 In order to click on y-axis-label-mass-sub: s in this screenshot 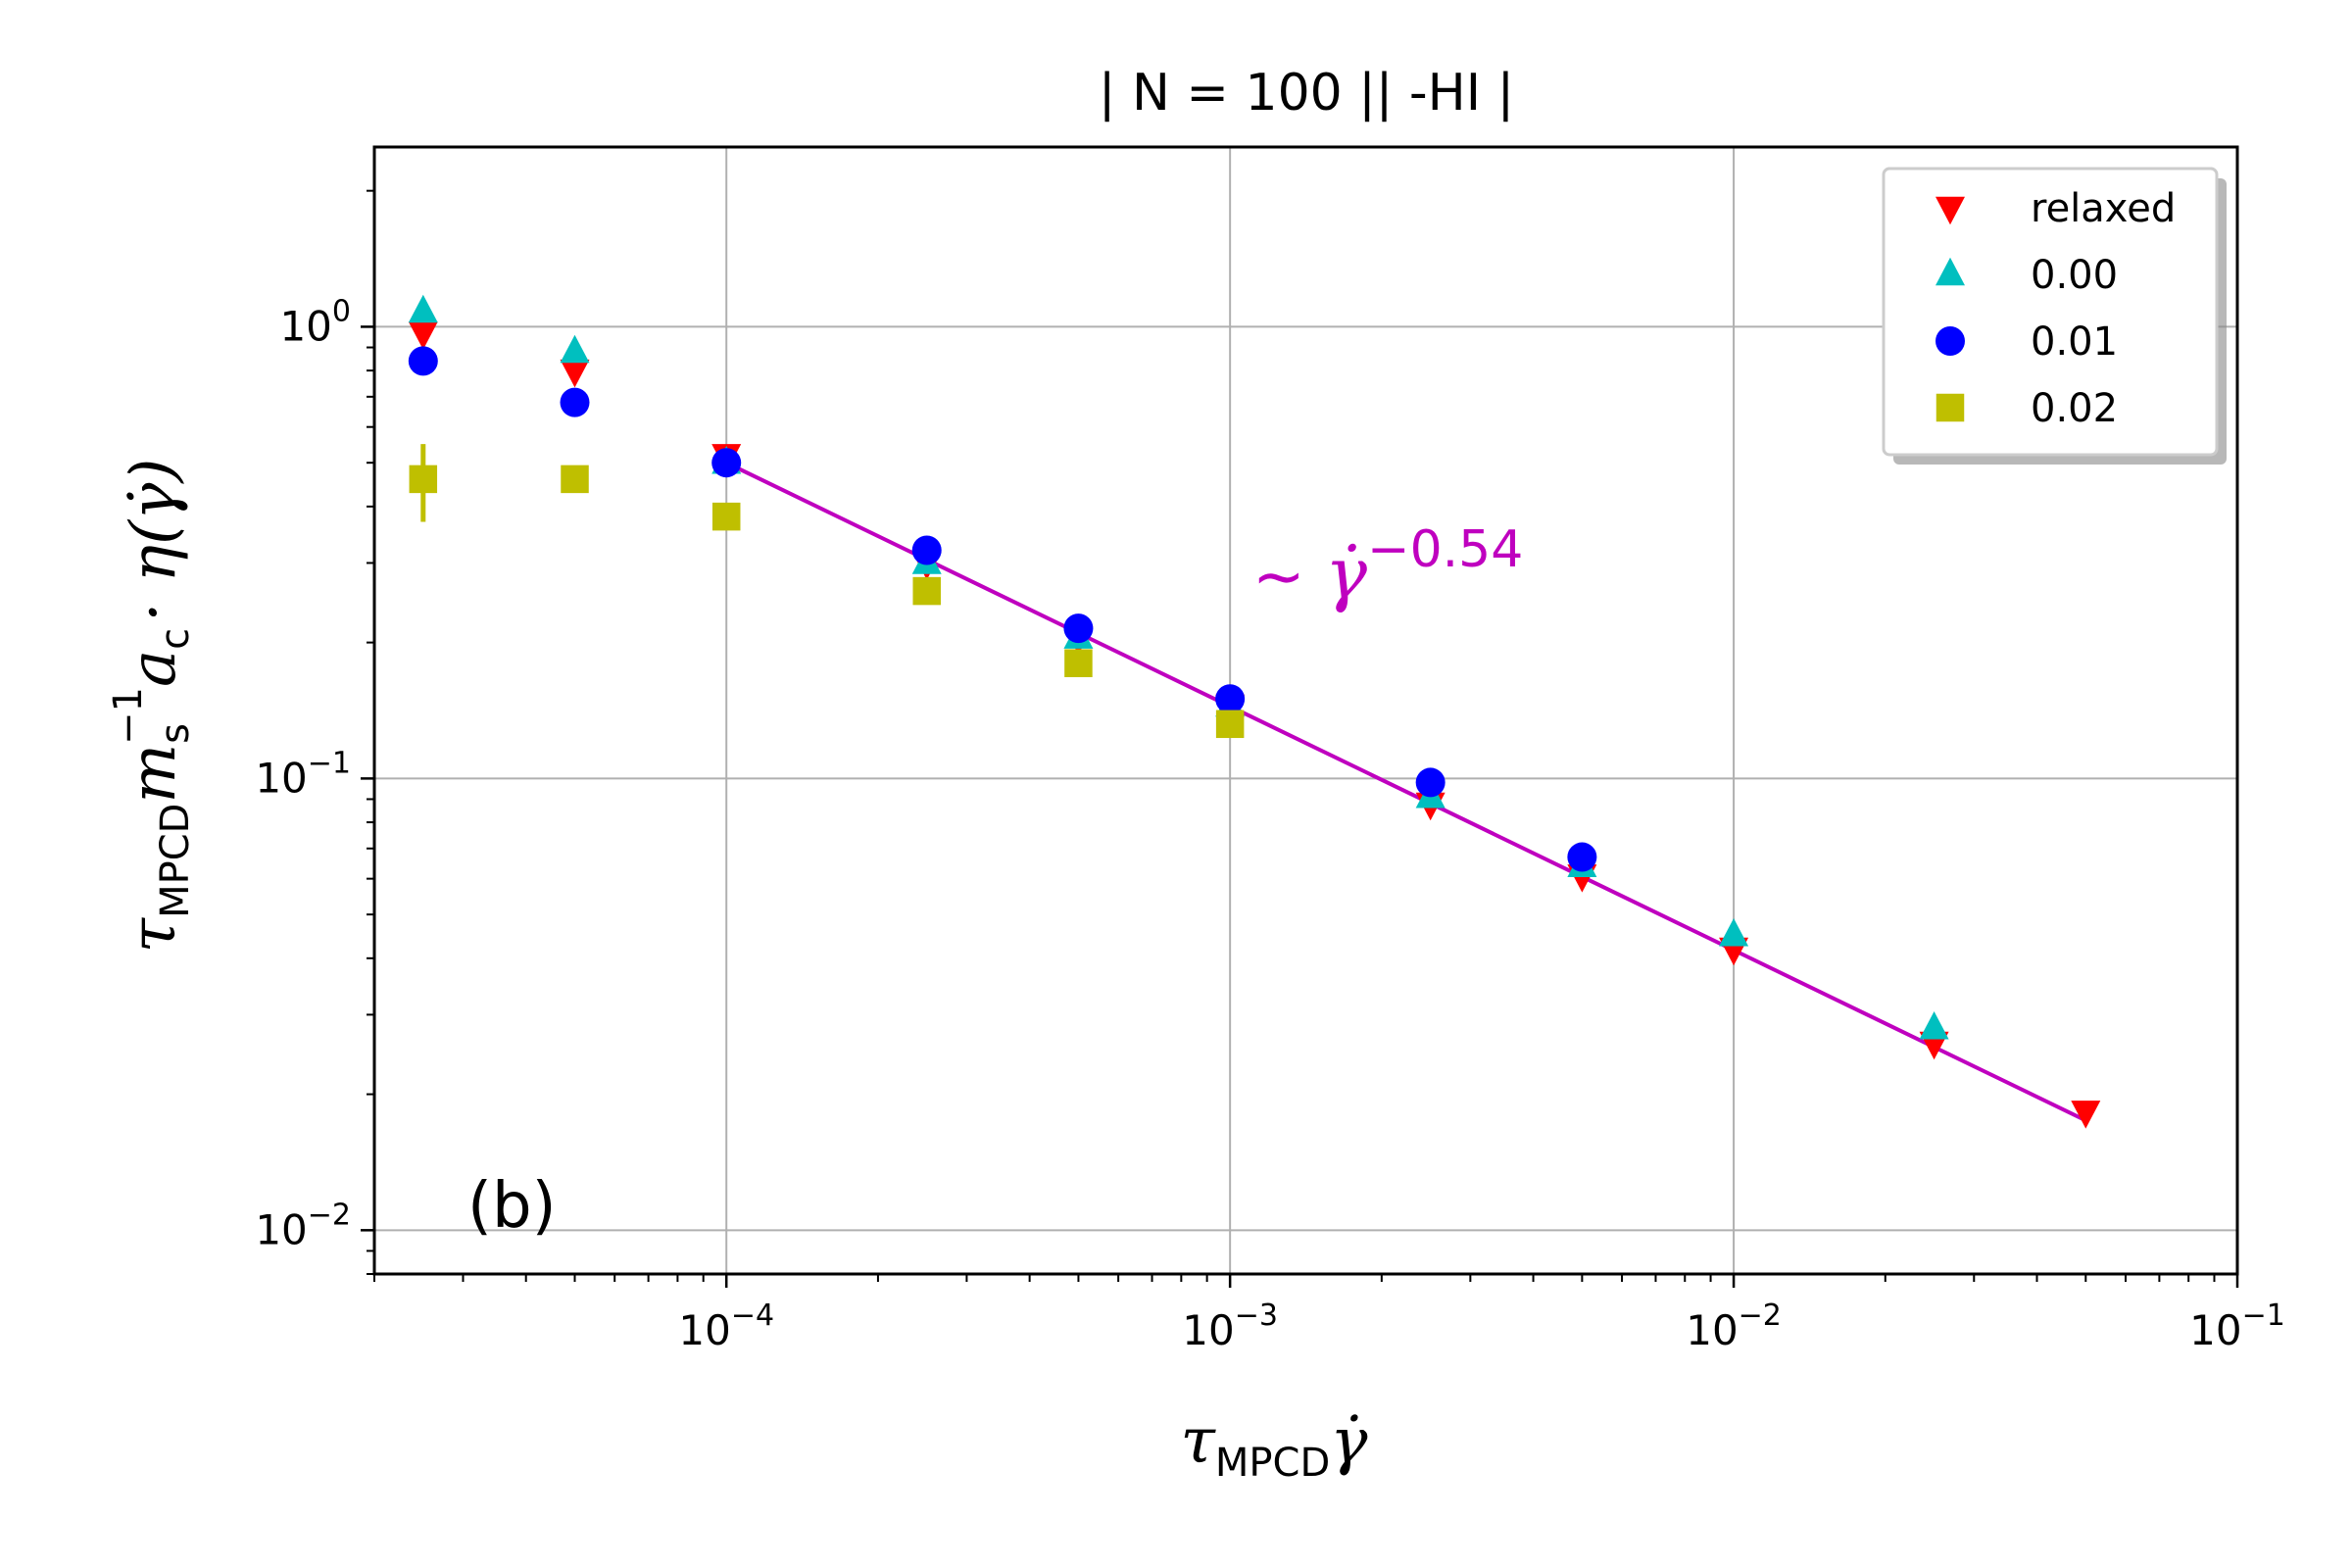, I will do `click(175, 733)`.